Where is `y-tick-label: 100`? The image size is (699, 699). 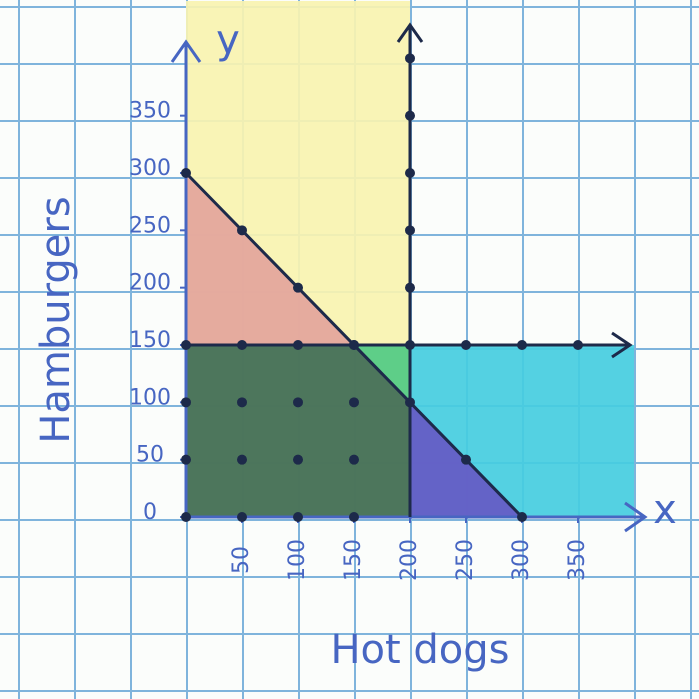
y-tick-label: 100 is located at coordinates (150, 397).